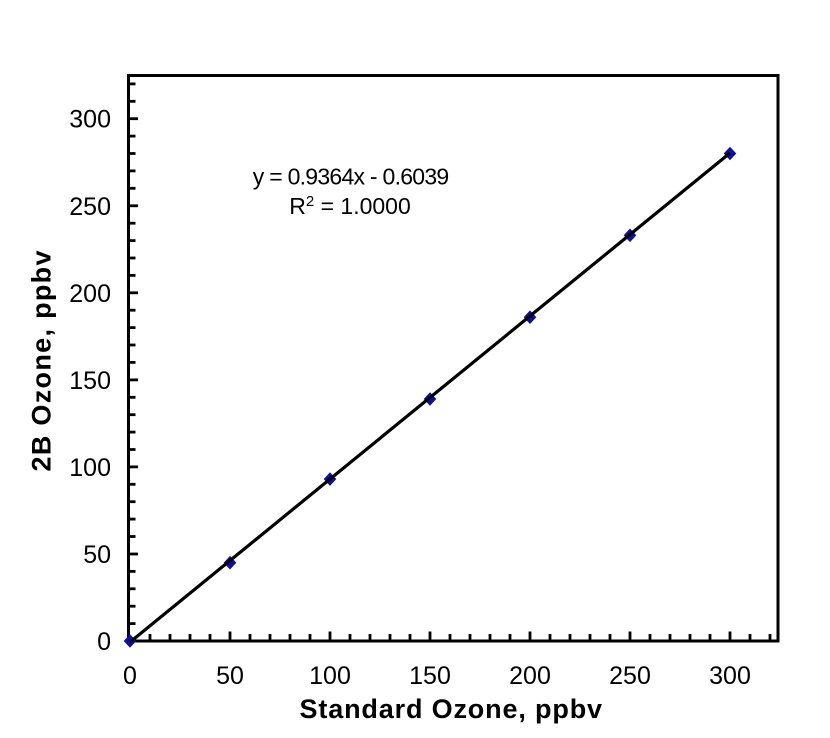 The image size is (830, 738). I want to click on svg-text: 2B Ozone, ppbv, so click(42, 361).